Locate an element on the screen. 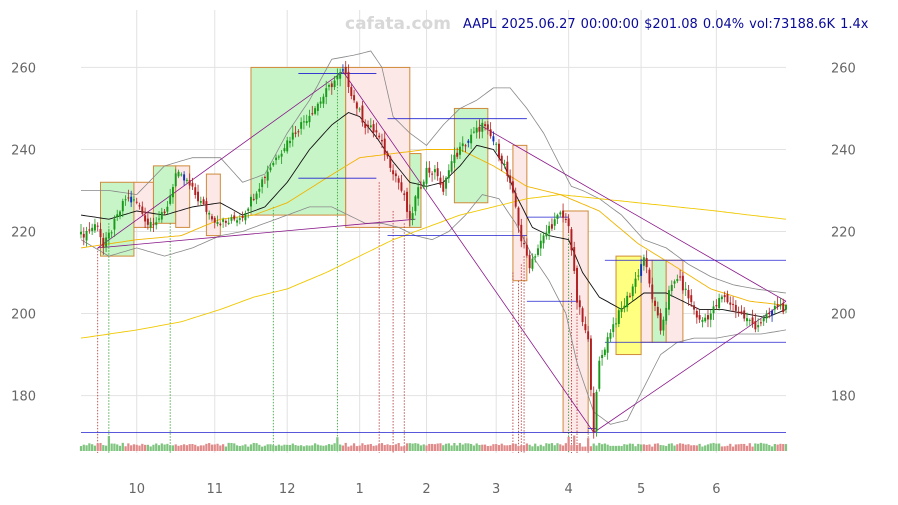 The height and width of the screenshot is (505, 898). symbol-label: AAPL is located at coordinates (480, 24).